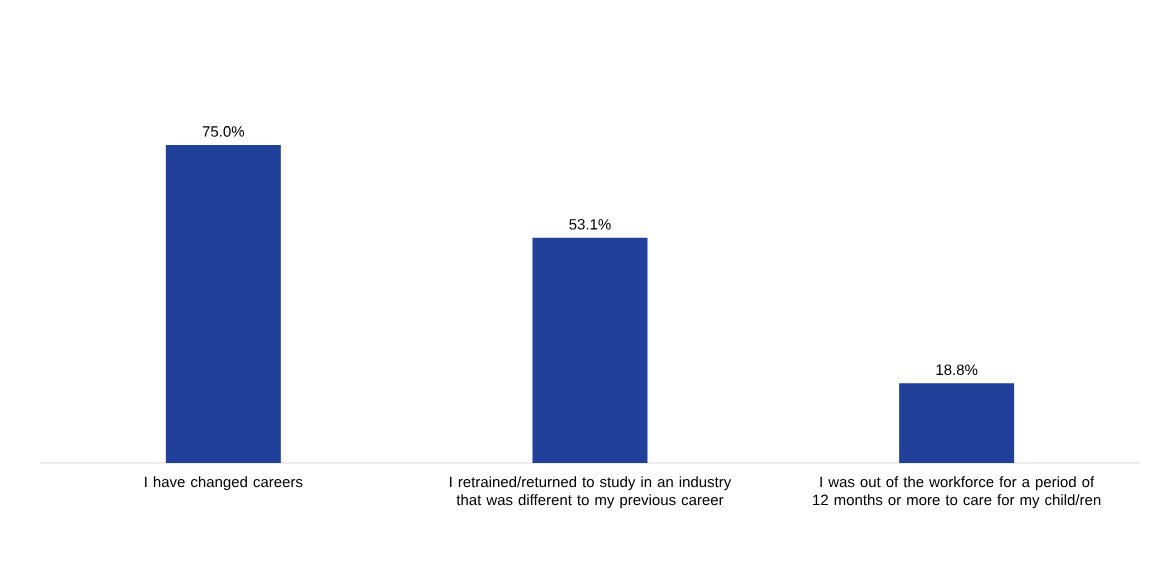 This screenshot has height=578, width=1160. Describe the element at coordinates (223, 131) in the screenshot. I see `data-label: 75.0%` at that location.